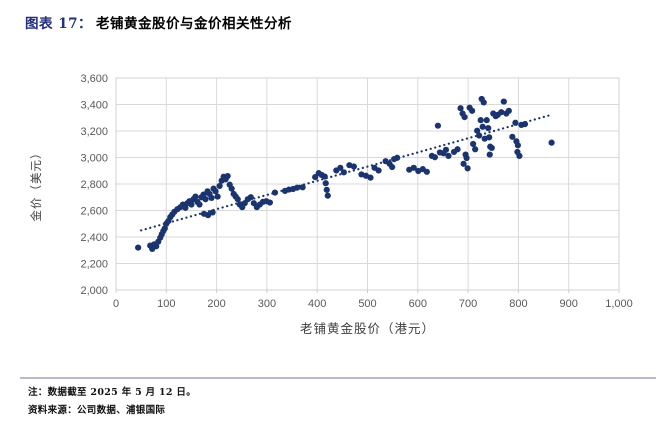 The image size is (667, 424). I want to click on x-tick-label: 500, so click(367, 304).